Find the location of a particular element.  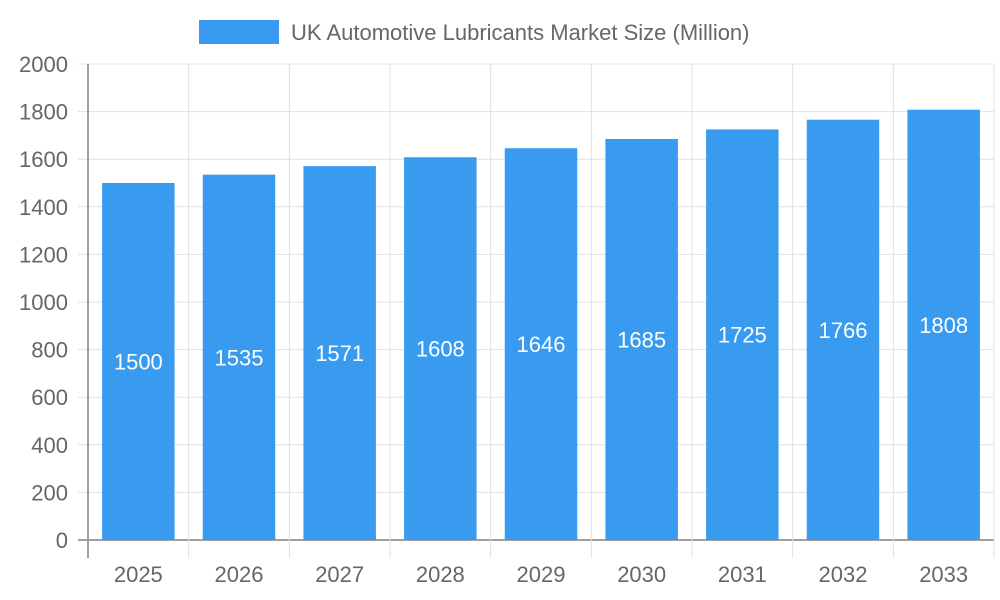

y-tick-label: 600 is located at coordinates (49, 397).